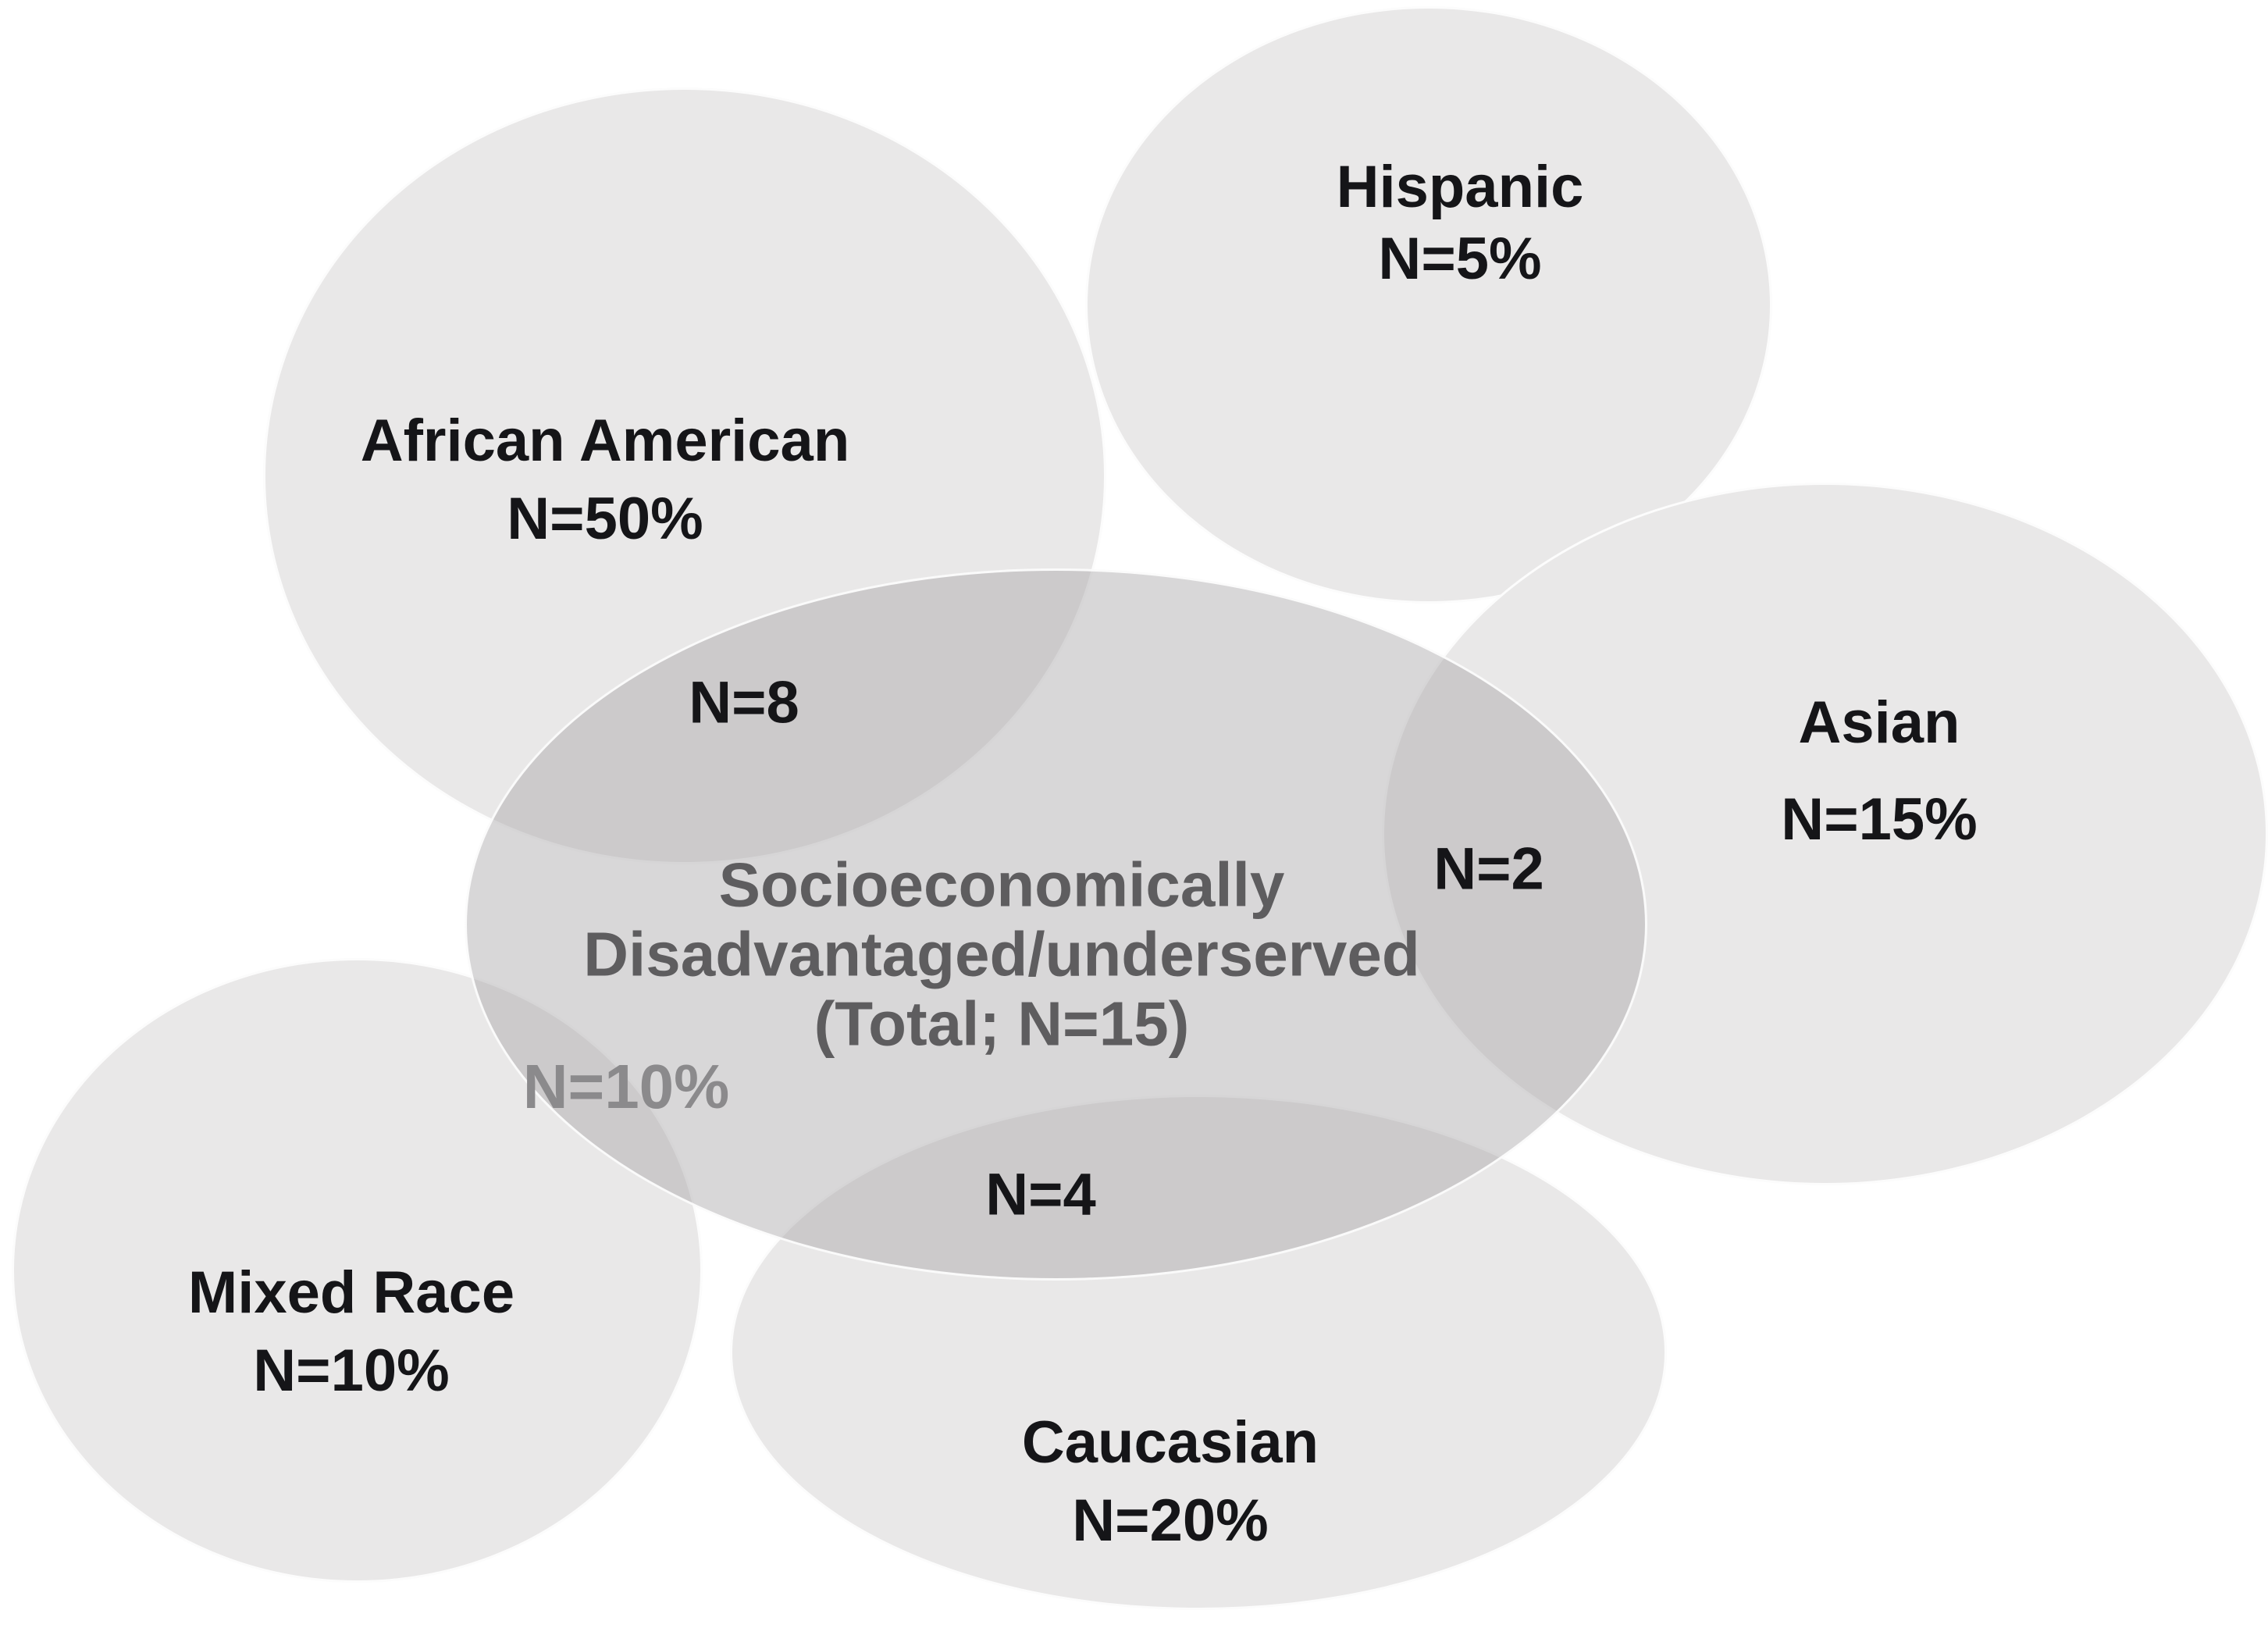 Image resolution: width=2268 pixels, height=1628 pixels. I want to click on label-mixed-race: Mixed Race N=10%, so click(351, 1332).